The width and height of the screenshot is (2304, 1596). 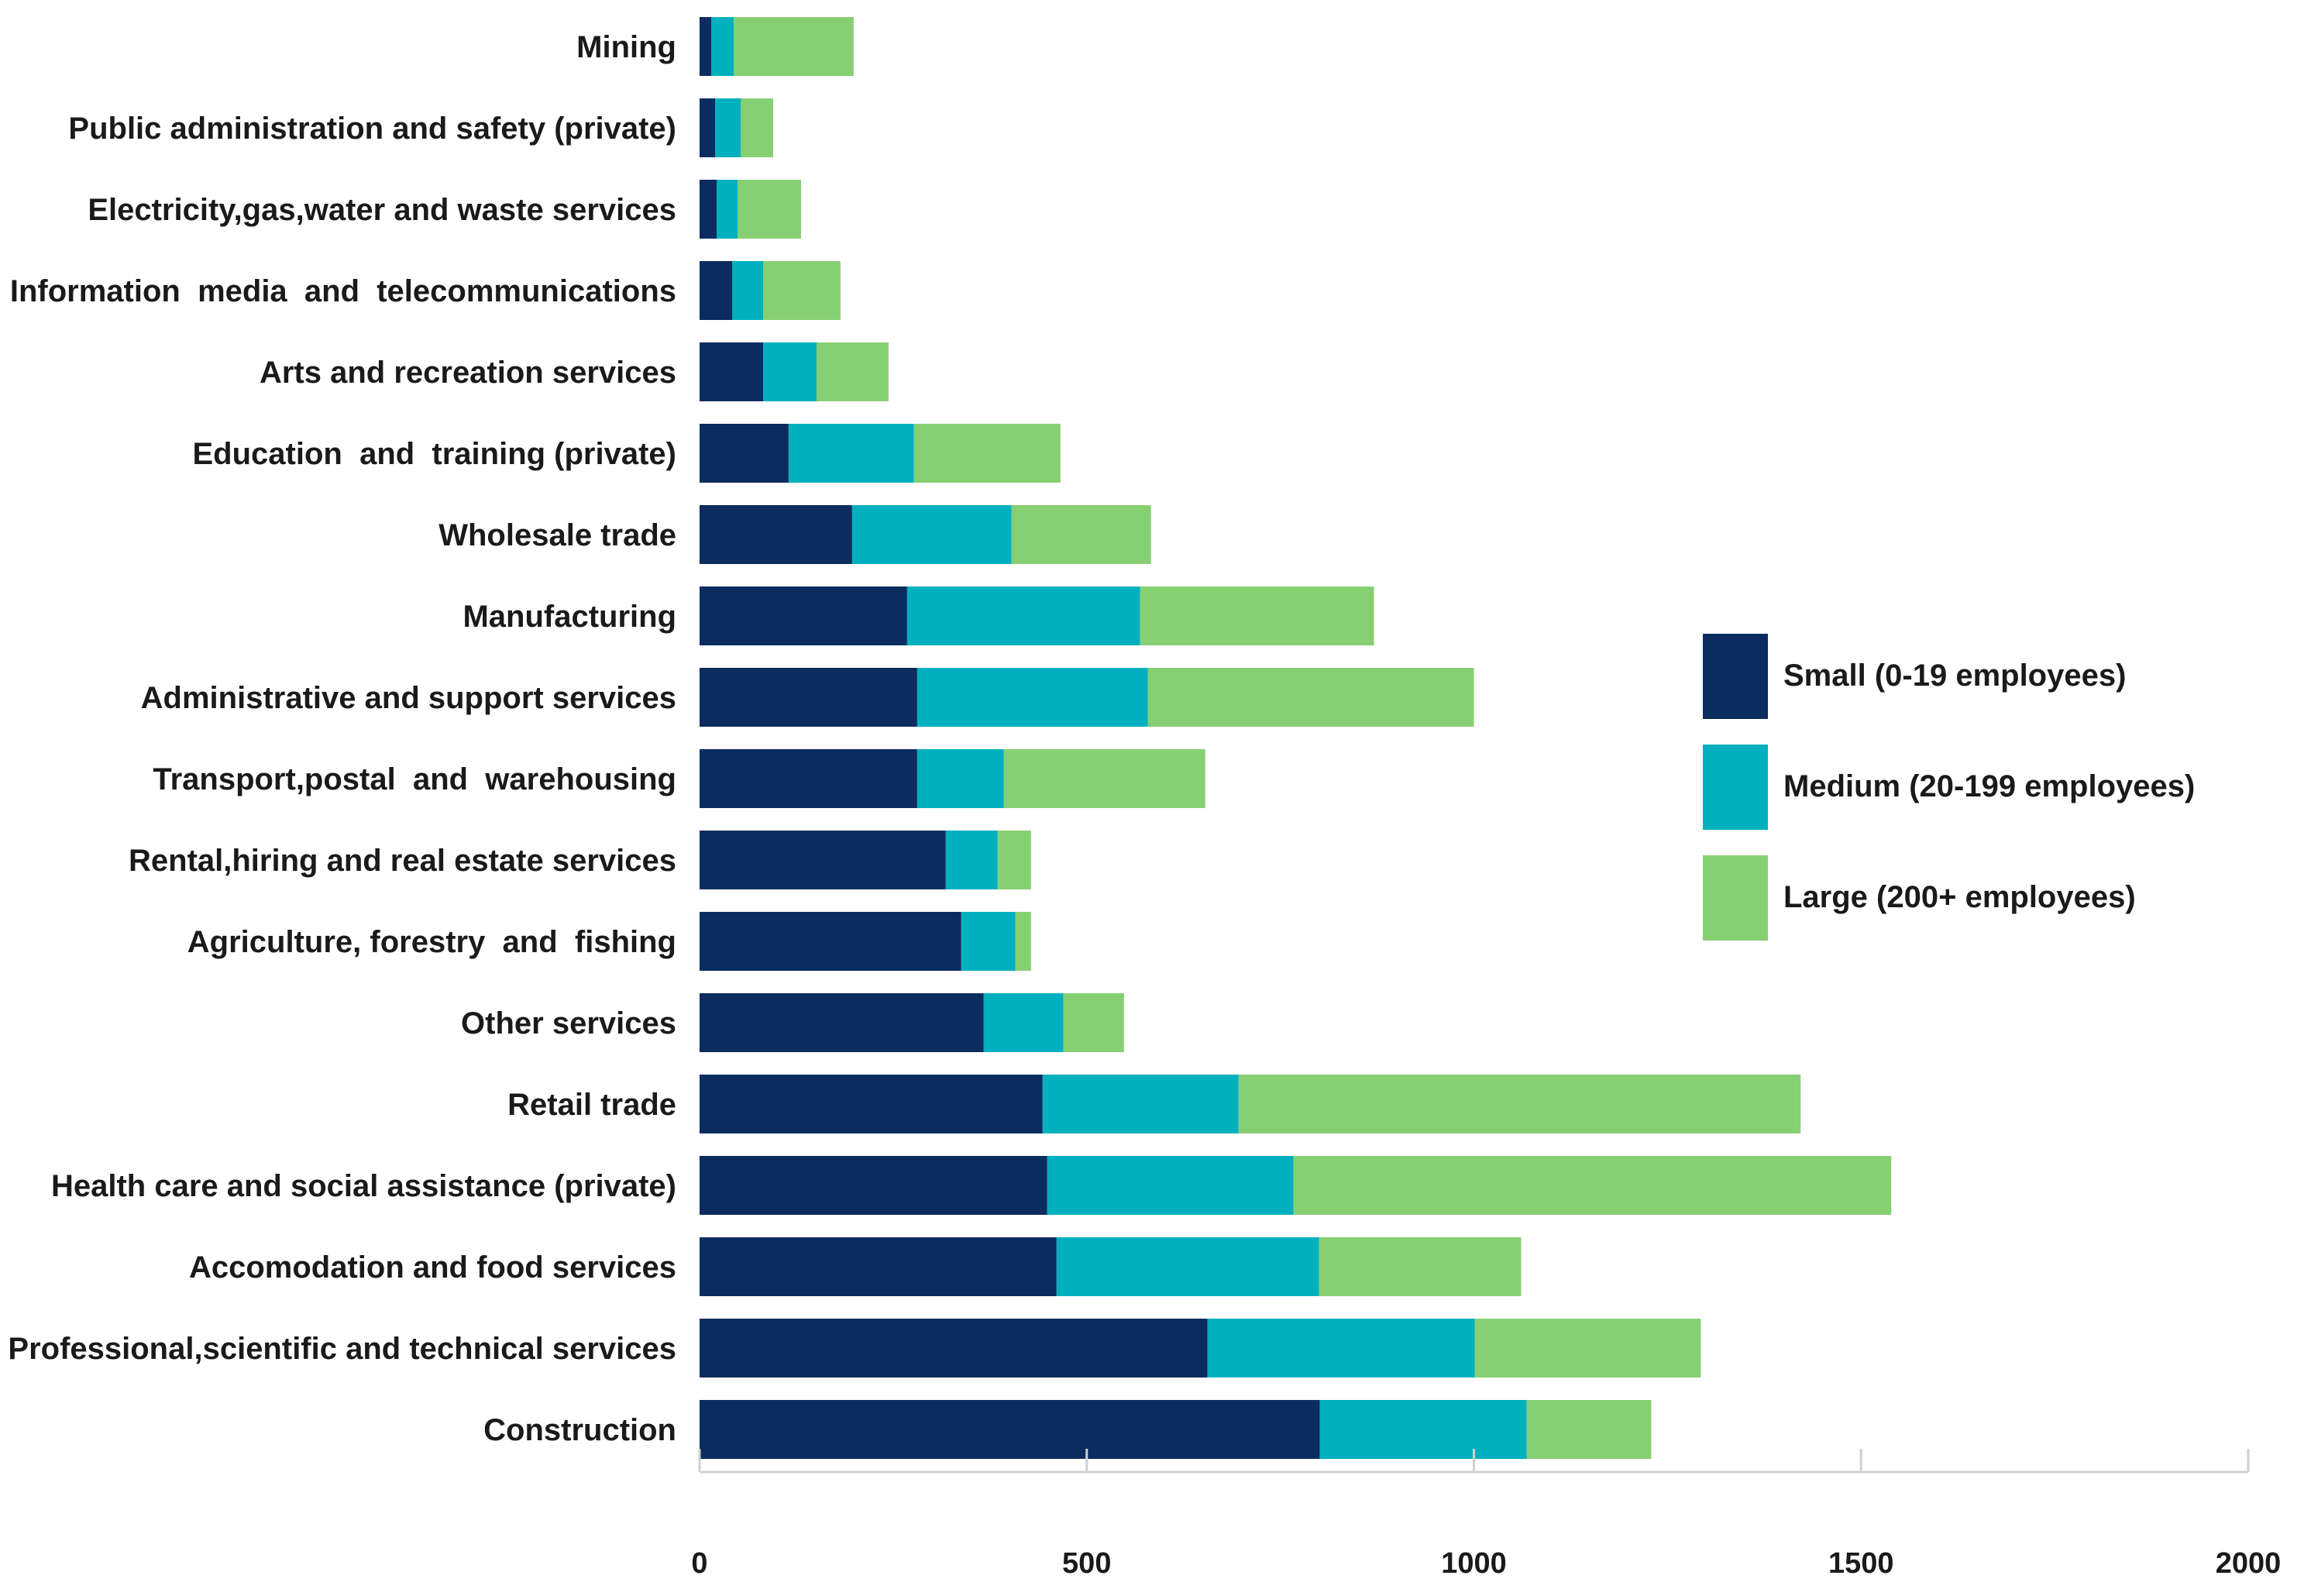 What do you see at coordinates (960, 778) in the screenshot?
I see `bar-transport-postal-and-warehousing-medium` at bounding box center [960, 778].